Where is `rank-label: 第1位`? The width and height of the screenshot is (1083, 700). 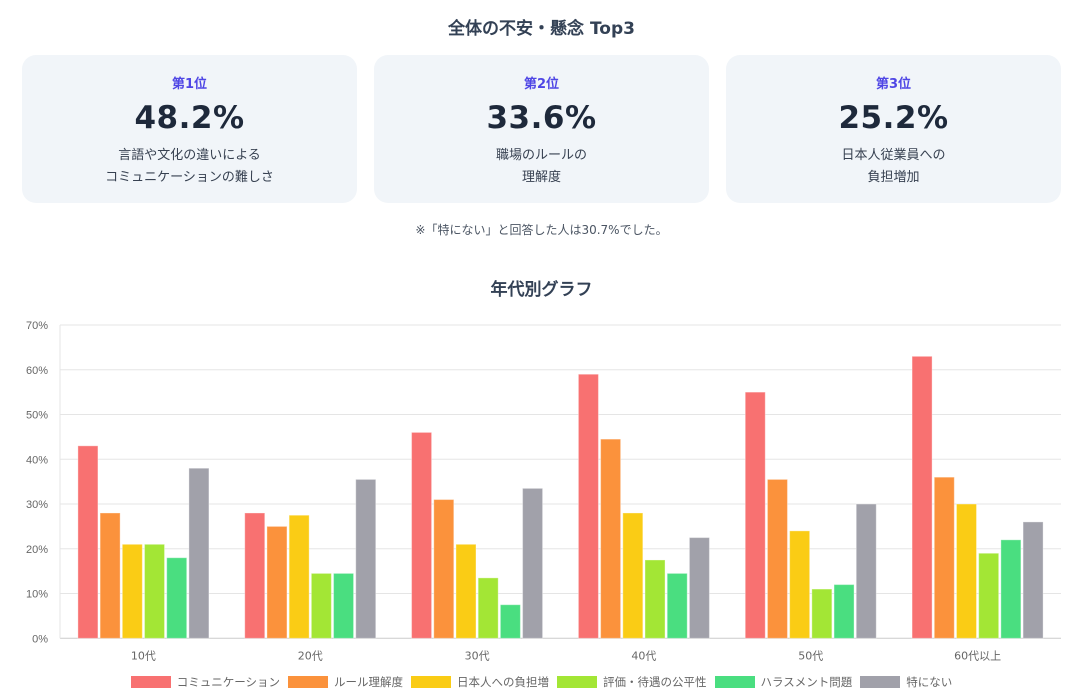
rank-label: 第1位 is located at coordinates (189, 84).